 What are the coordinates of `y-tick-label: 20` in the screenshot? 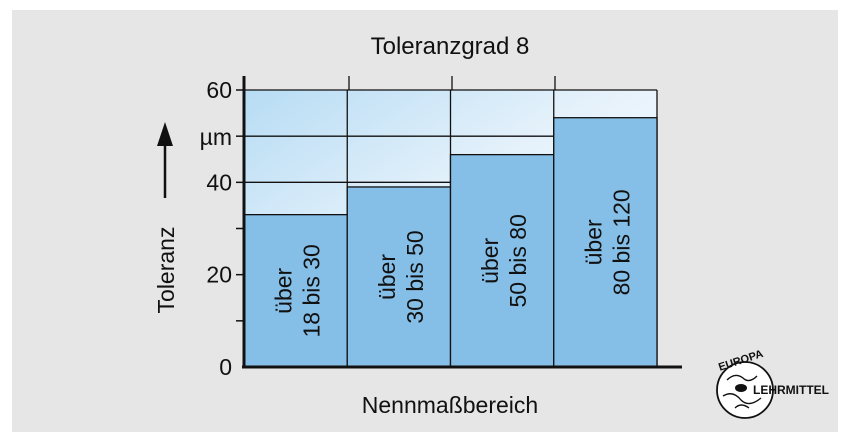 It's located at (219, 275).